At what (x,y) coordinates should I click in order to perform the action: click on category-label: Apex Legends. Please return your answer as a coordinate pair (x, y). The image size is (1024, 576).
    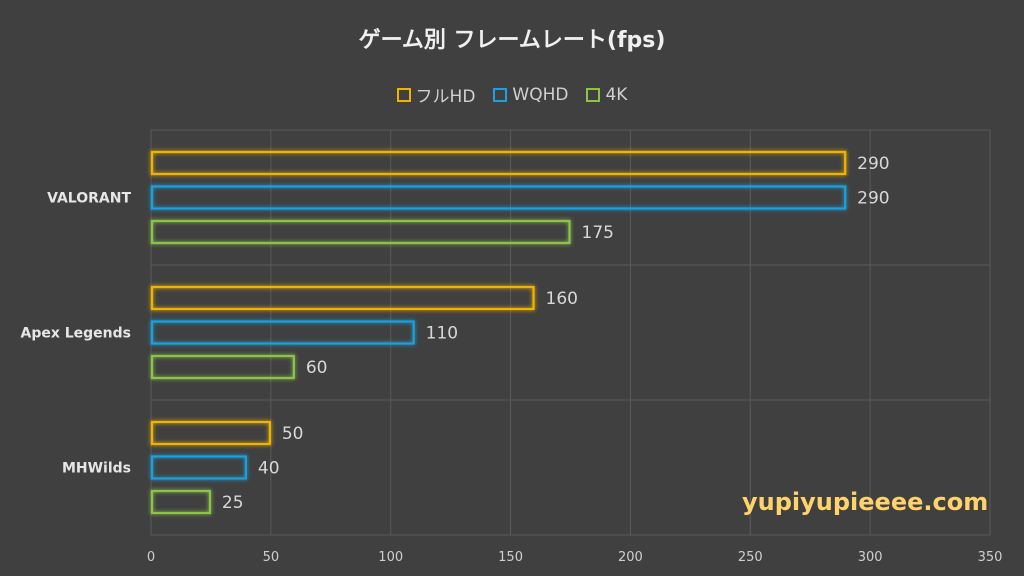
    Looking at the image, I should click on (75, 334).